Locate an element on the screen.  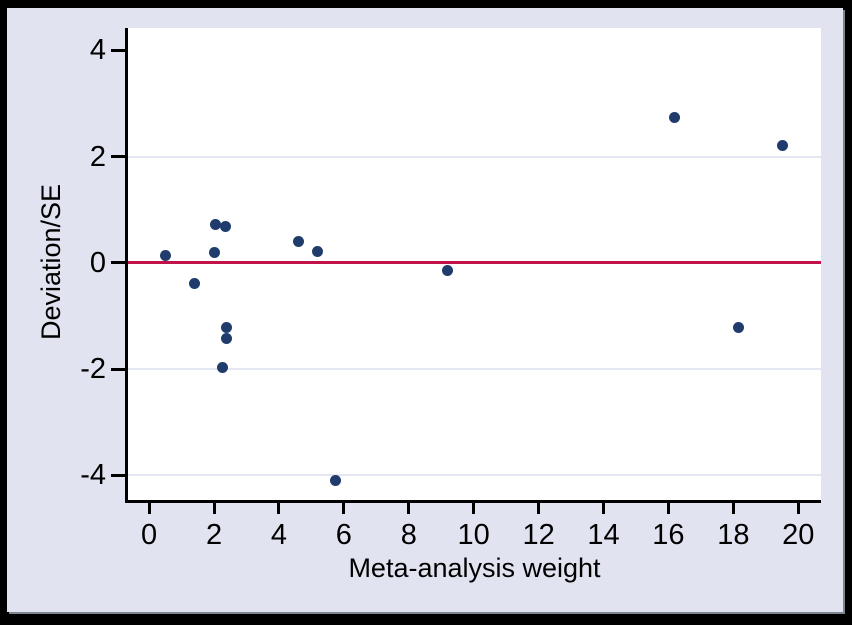
y-axis-line is located at coordinates (126, 265).